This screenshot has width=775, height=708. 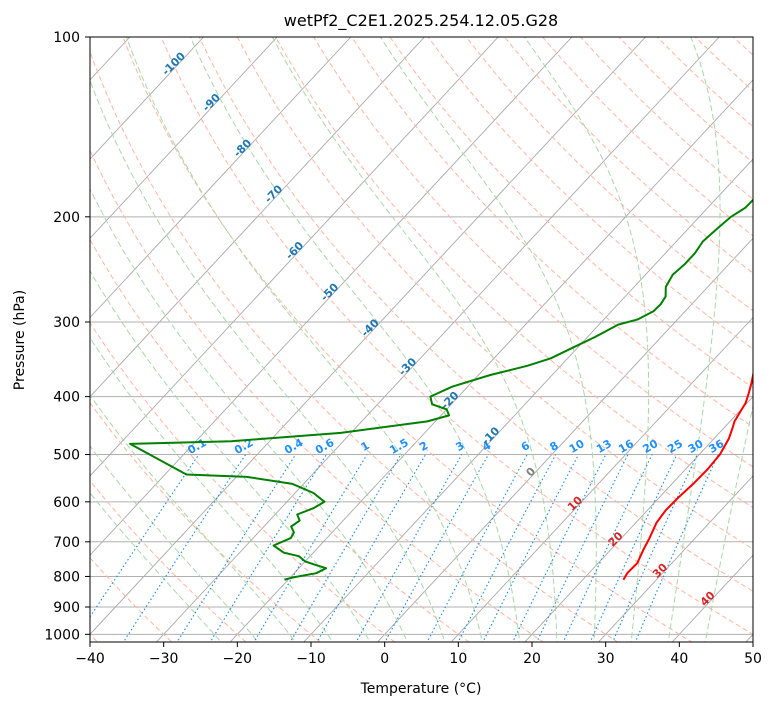 What do you see at coordinates (4, 342) in the screenshot?
I see `dendritic-curve` at bounding box center [4, 342].